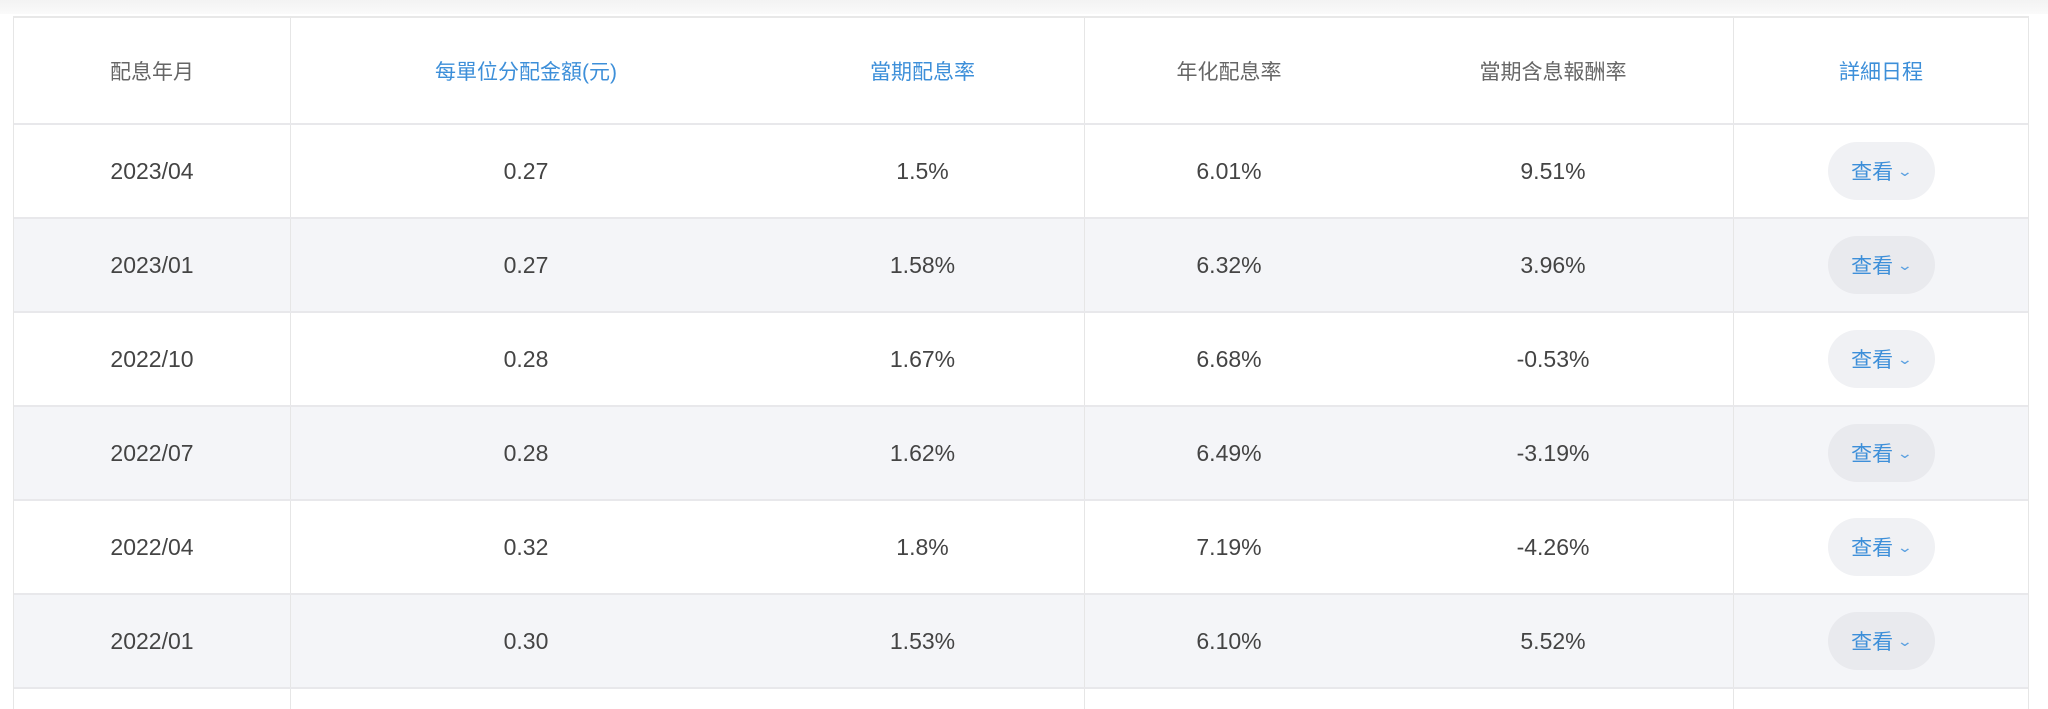  I want to click on cell-total-return: -3.19%, so click(1553, 453).